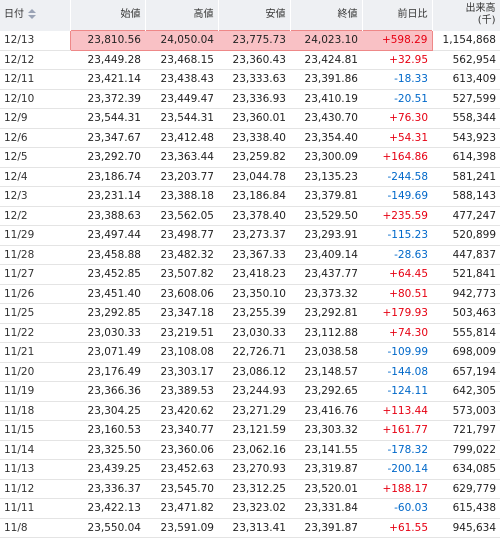 The image size is (500, 538). Describe the element at coordinates (466, 274) in the screenshot. I see `value-cell: 521,841` at that location.